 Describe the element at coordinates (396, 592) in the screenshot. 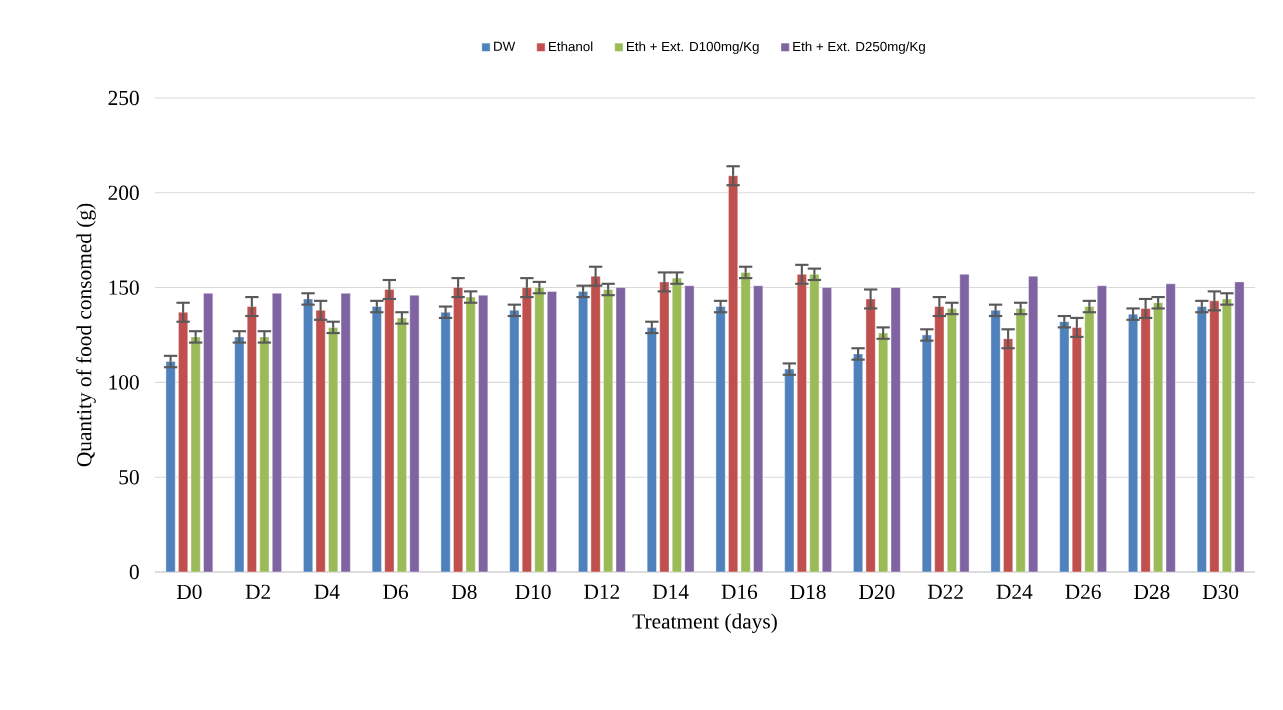

I see `x-tick-label: D6` at that location.